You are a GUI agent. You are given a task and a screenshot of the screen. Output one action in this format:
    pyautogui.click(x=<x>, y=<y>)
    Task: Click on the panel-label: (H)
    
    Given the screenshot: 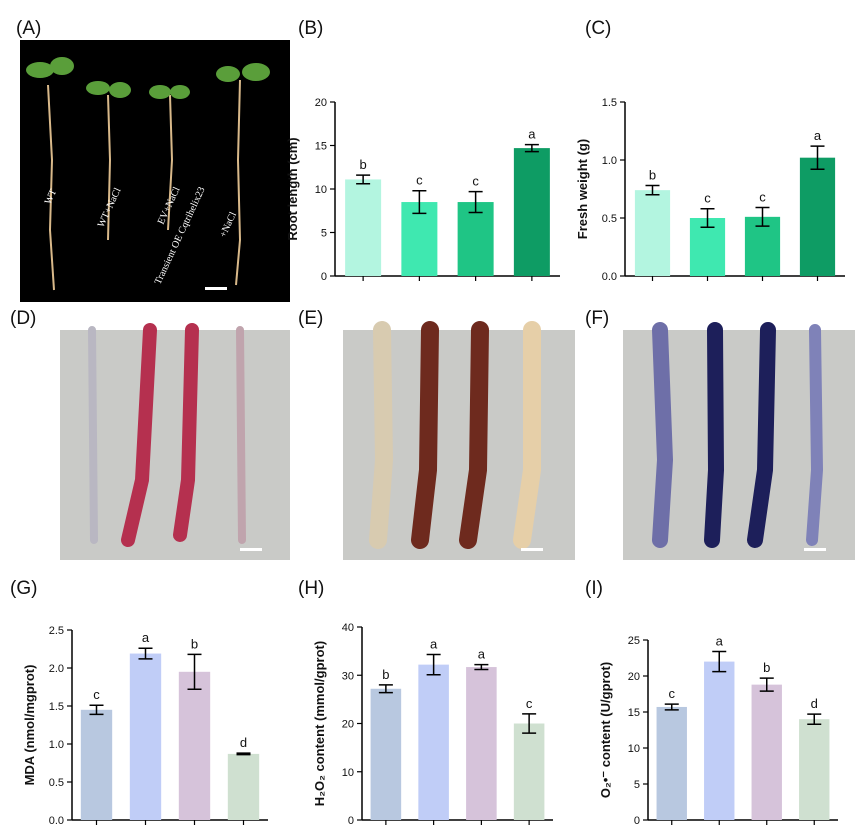 What is the action you would take?
    pyautogui.click(x=311, y=588)
    